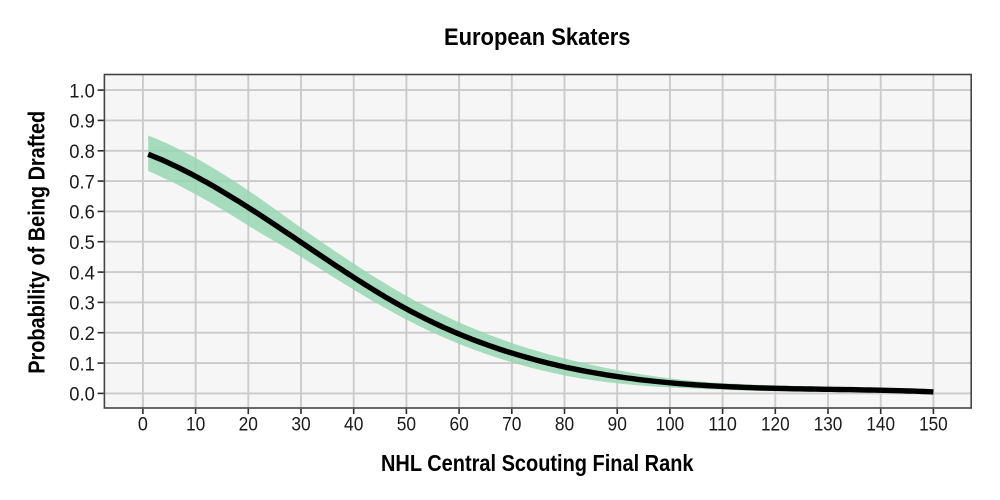 The width and height of the screenshot is (1000, 500). Describe the element at coordinates (537, 37) in the screenshot. I see `svg-text: European Skaters` at that location.